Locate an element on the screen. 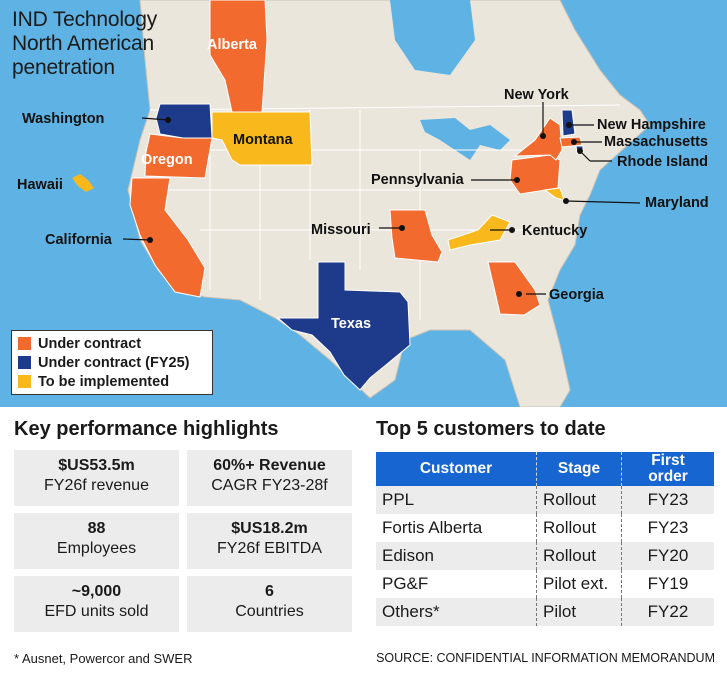 The width and height of the screenshot is (727, 677). kpi-cell-ebitda: $US18.2m FY26f EBITDA is located at coordinates (269, 541).